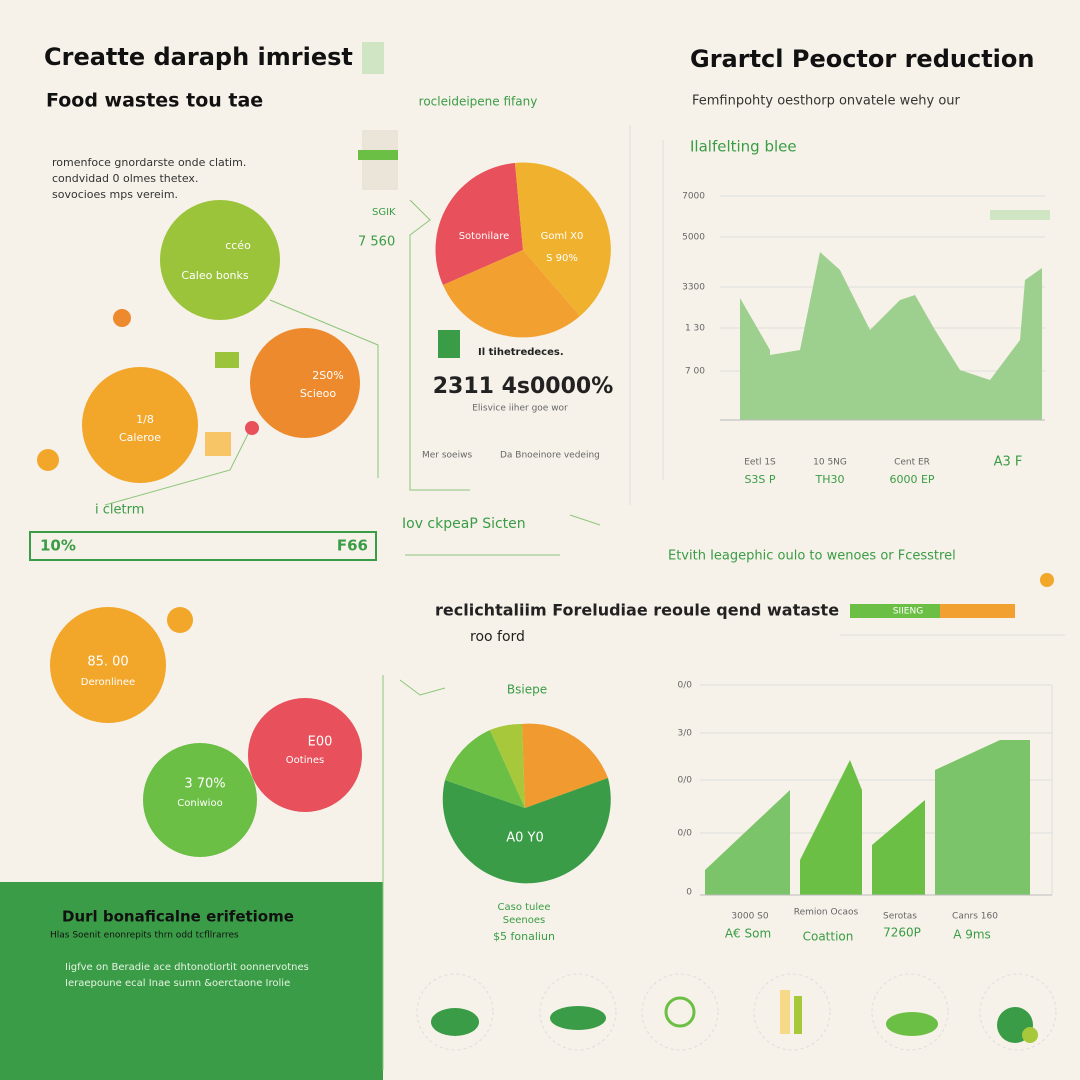  I want to click on foot: Mer soeiws, so click(447, 456).